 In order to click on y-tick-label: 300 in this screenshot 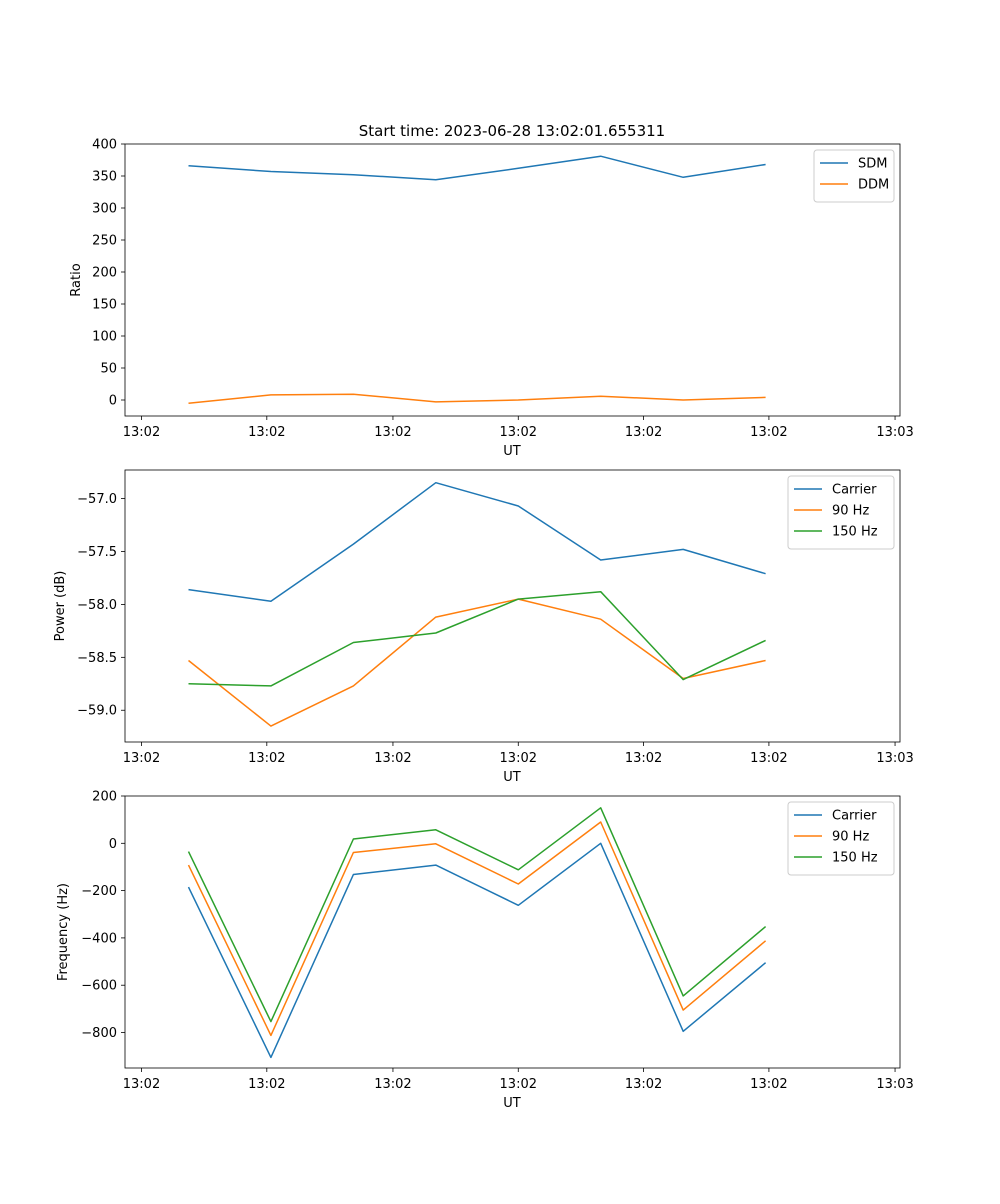, I will do `click(104, 209)`.